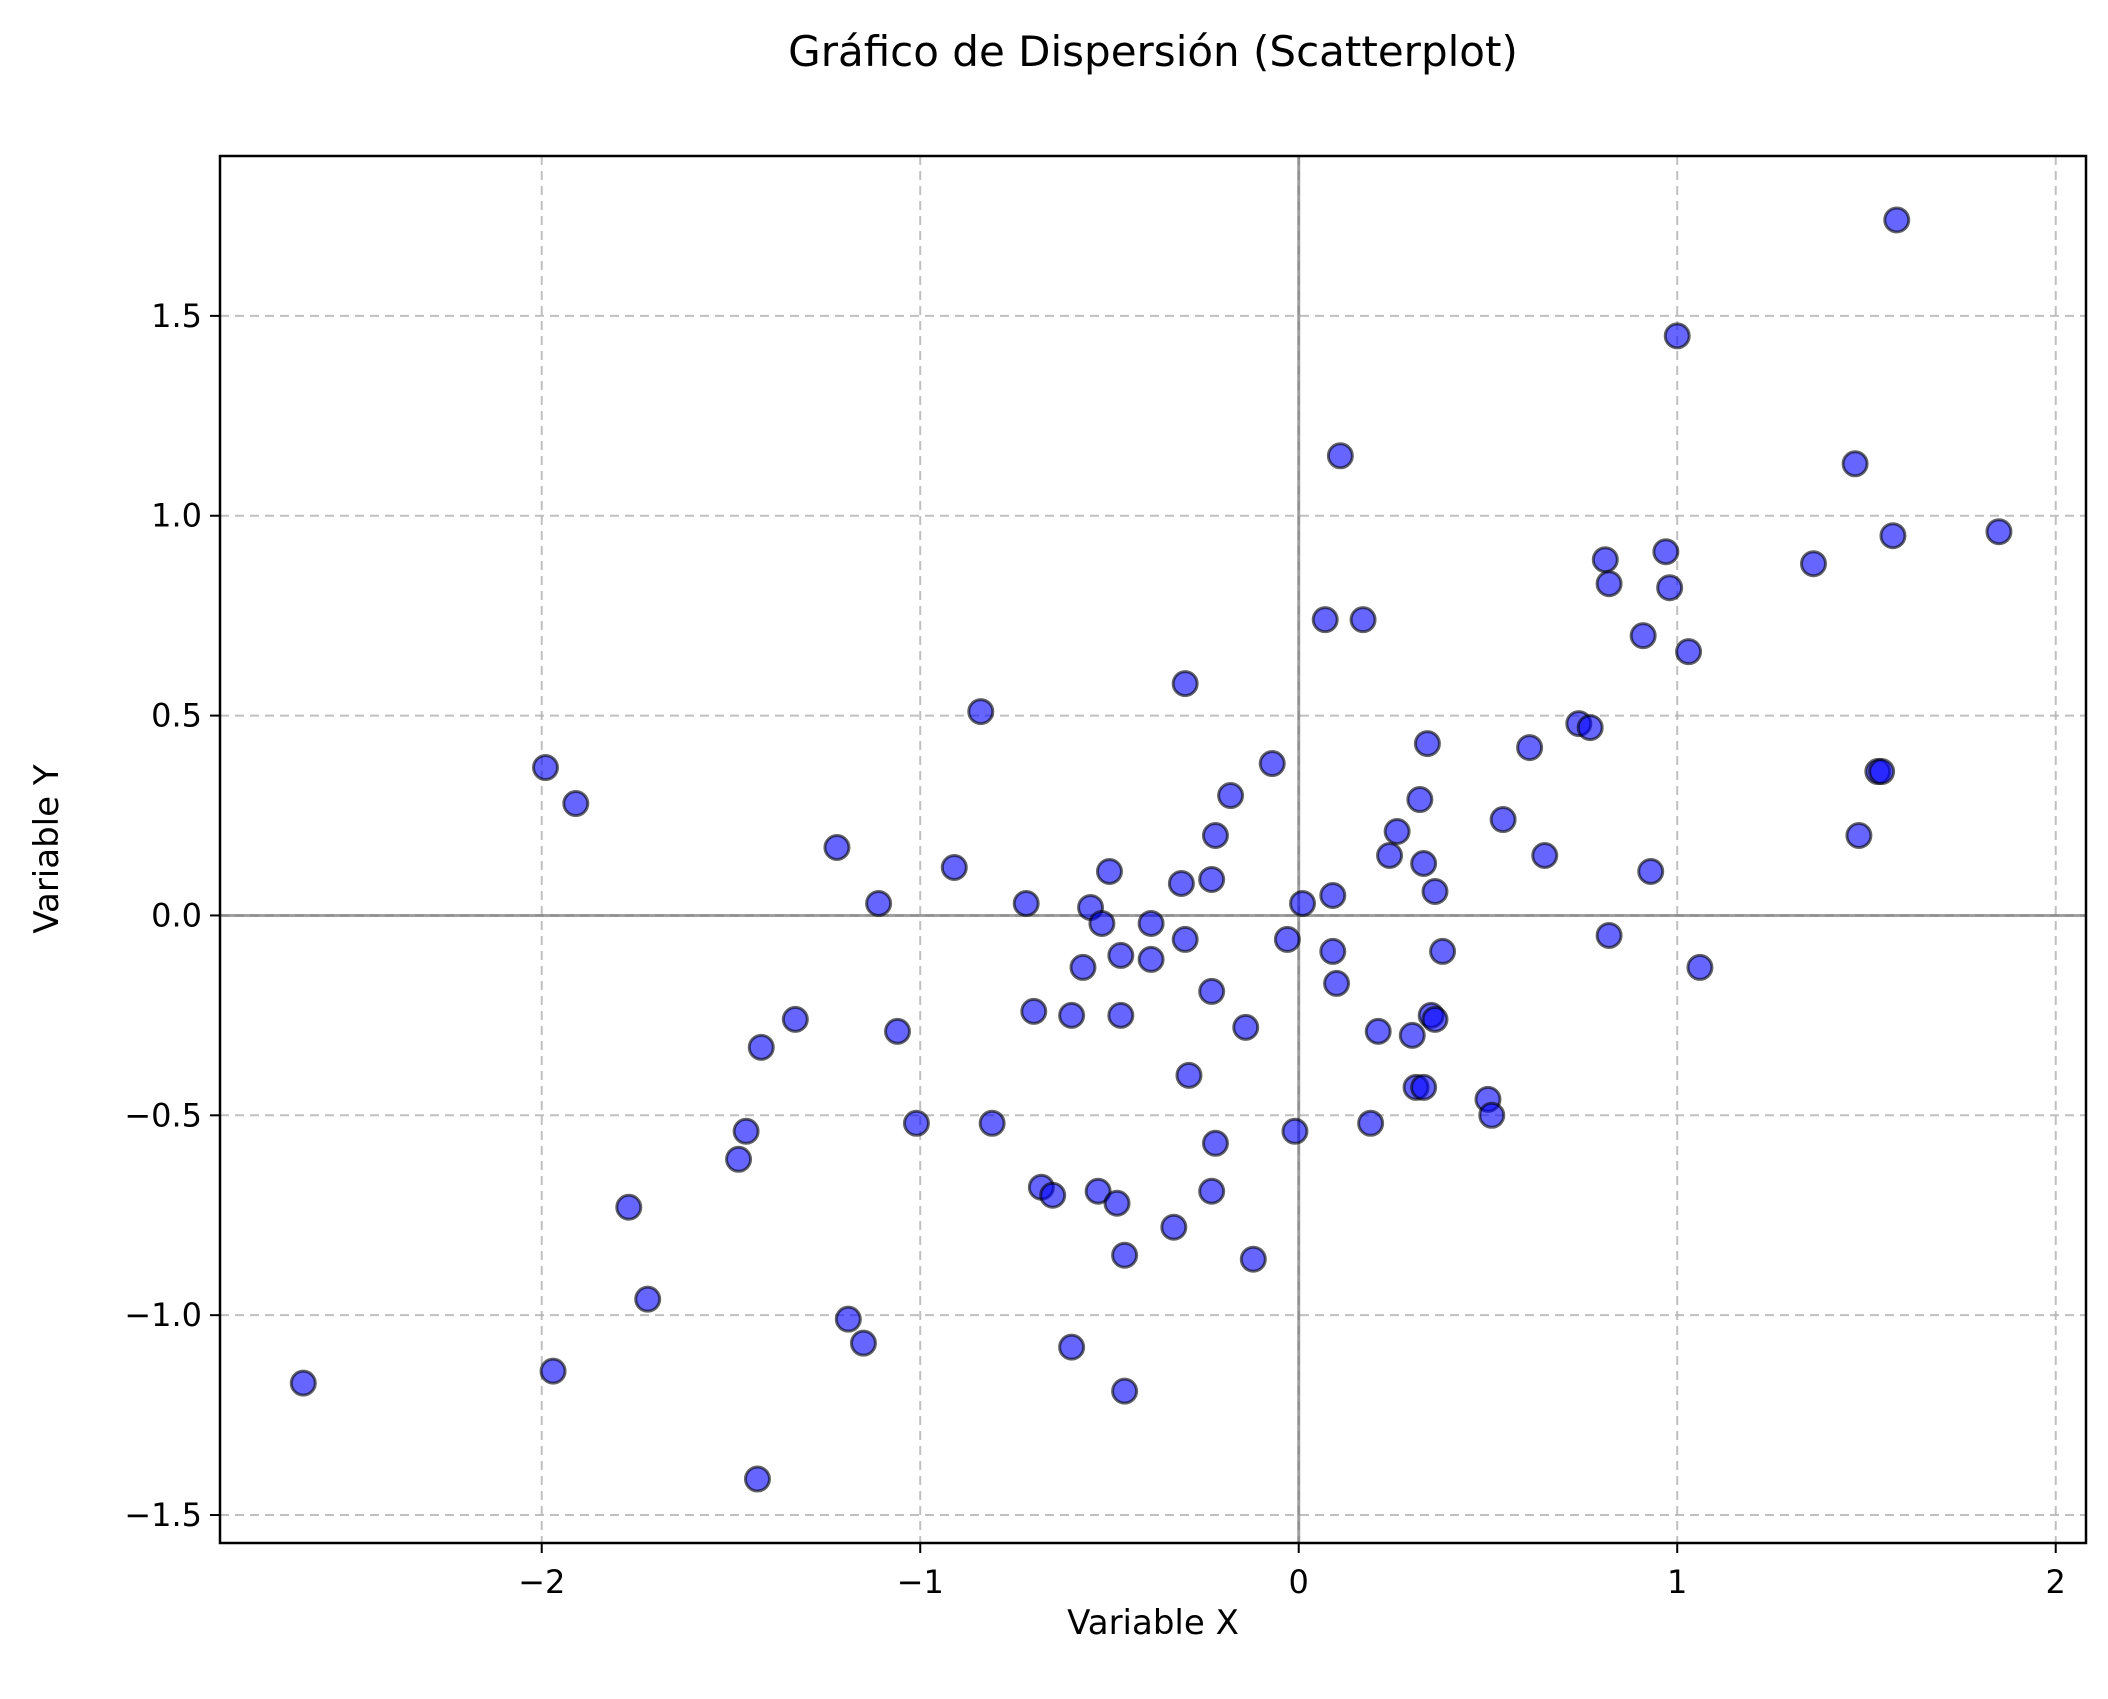 This screenshot has width=2108, height=1699. I want to click on y-tick-label: −1.5, so click(163, 1515).